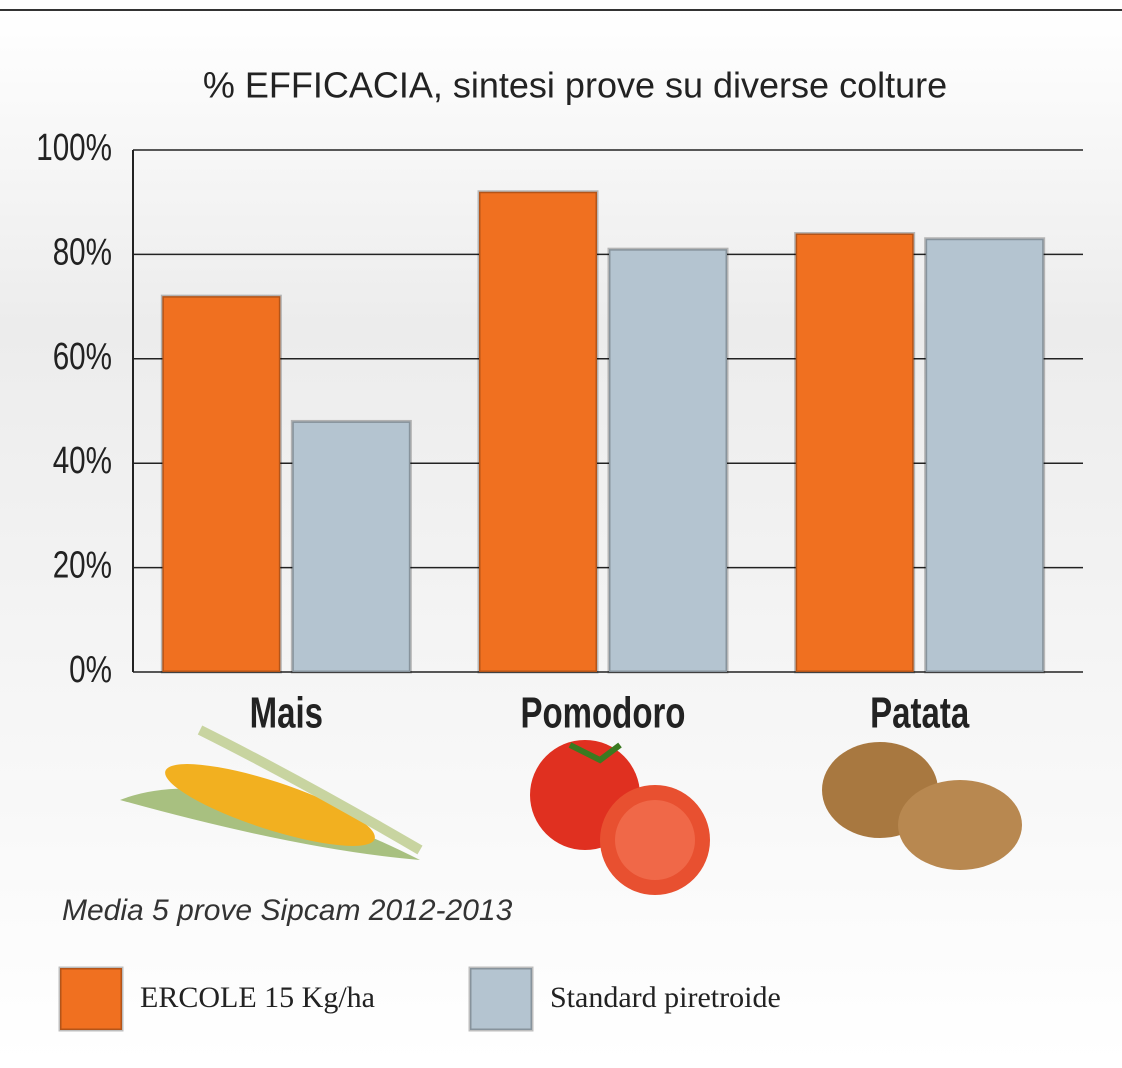 Image resolution: width=1122 pixels, height=1068 pixels. What do you see at coordinates (82, 252) in the screenshot?
I see `y-tick-label: 80%` at bounding box center [82, 252].